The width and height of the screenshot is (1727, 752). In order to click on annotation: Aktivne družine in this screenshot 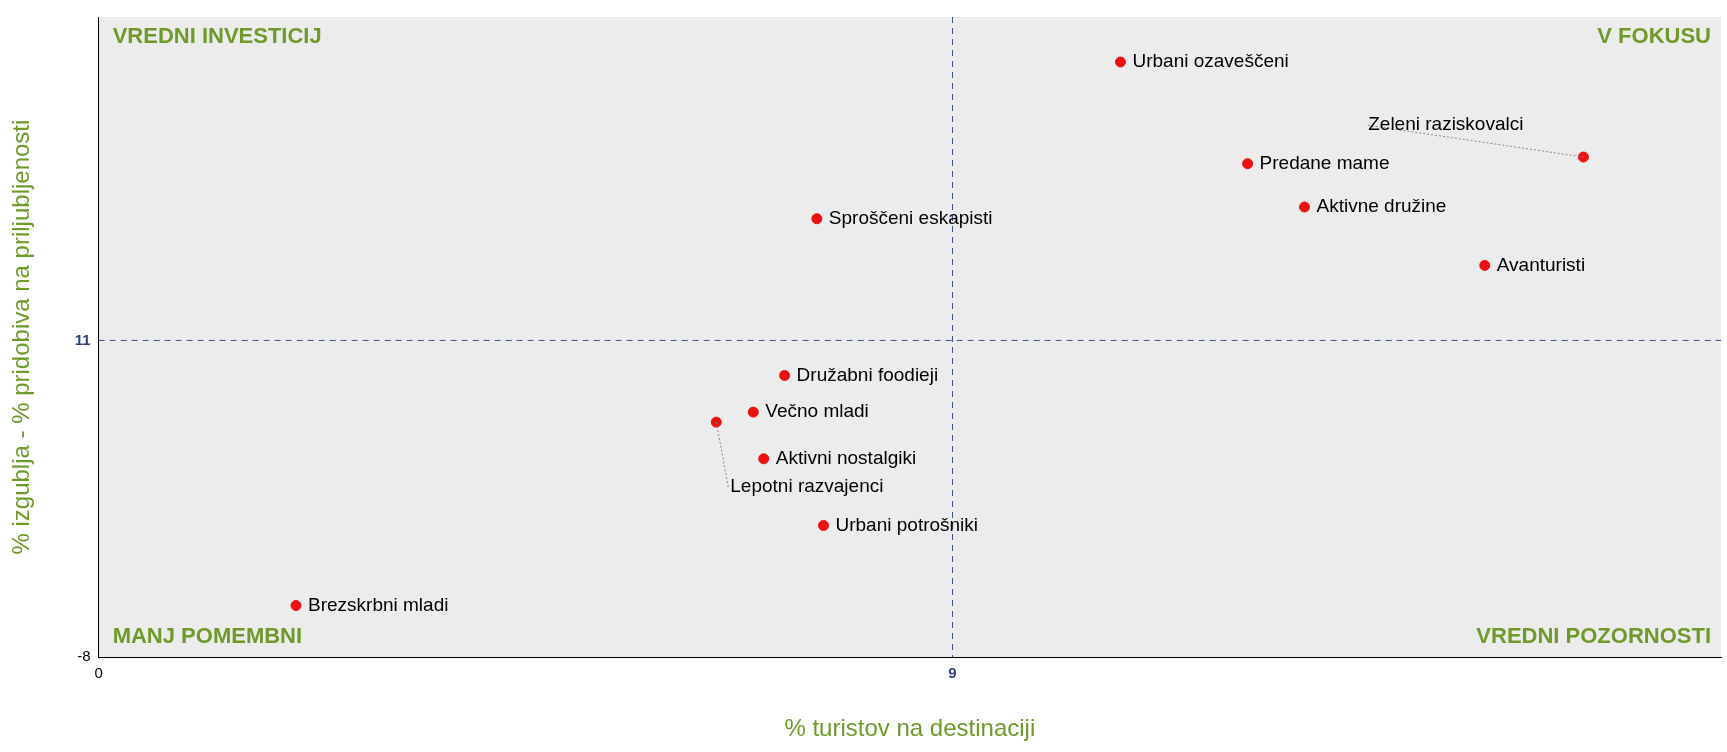, I will do `click(1381, 206)`.